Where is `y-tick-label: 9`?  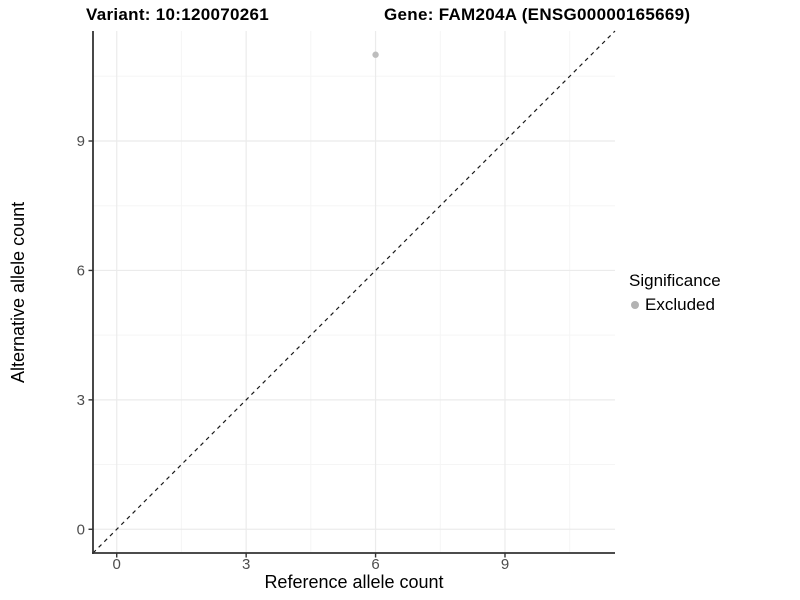
y-tick-label: 9 is located at coordinates (81, 141).